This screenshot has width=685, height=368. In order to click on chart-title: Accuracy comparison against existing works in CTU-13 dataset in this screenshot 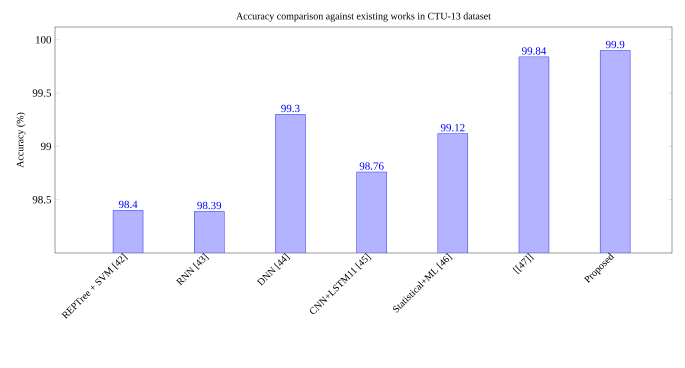, I will do `click(363, 17)`.